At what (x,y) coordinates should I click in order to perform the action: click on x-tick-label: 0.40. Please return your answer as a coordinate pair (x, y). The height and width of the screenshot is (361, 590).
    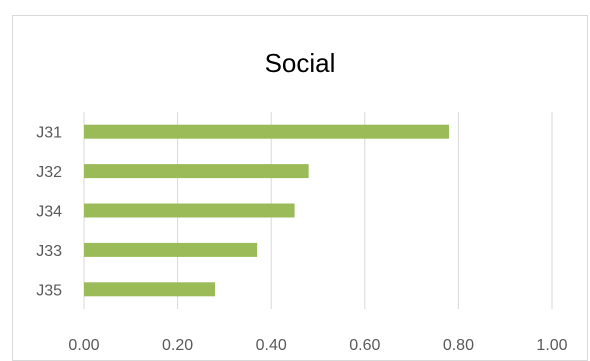
    Looking at the image, I should click on (271, 345).